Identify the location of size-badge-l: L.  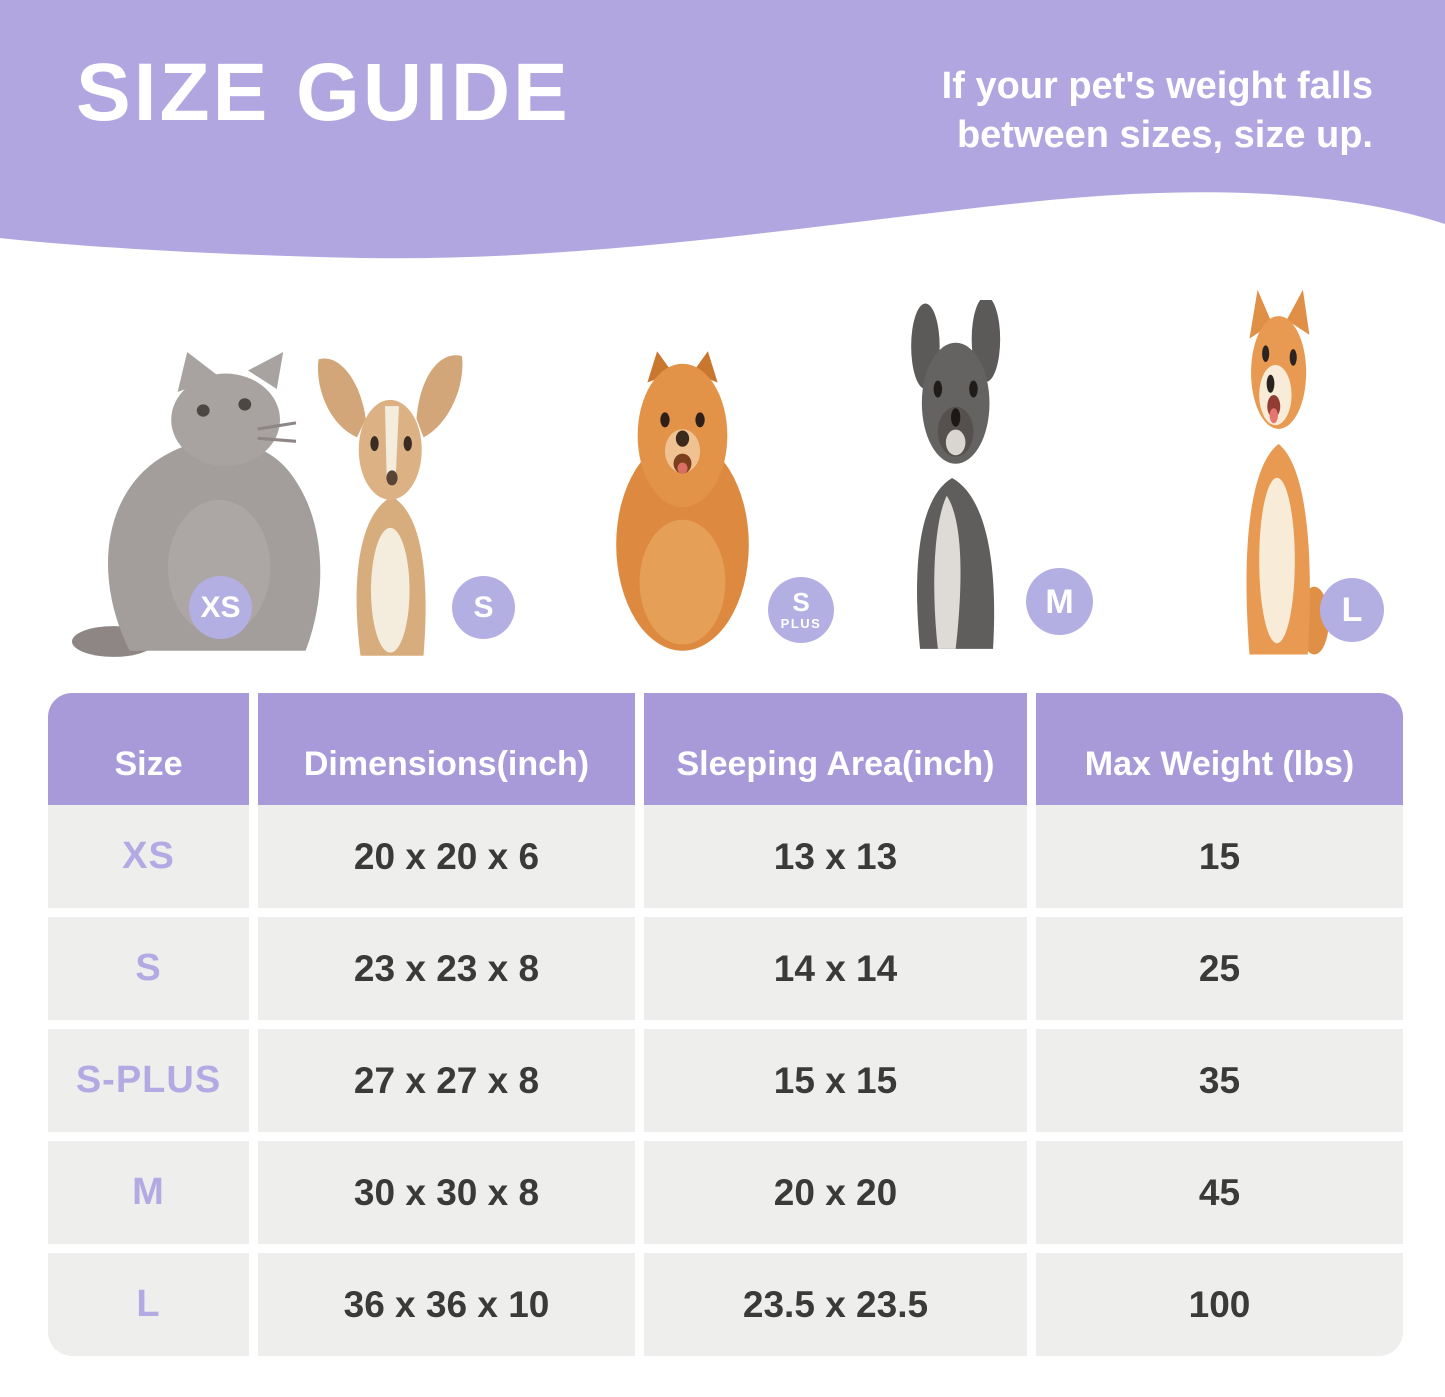
(1352, 610).